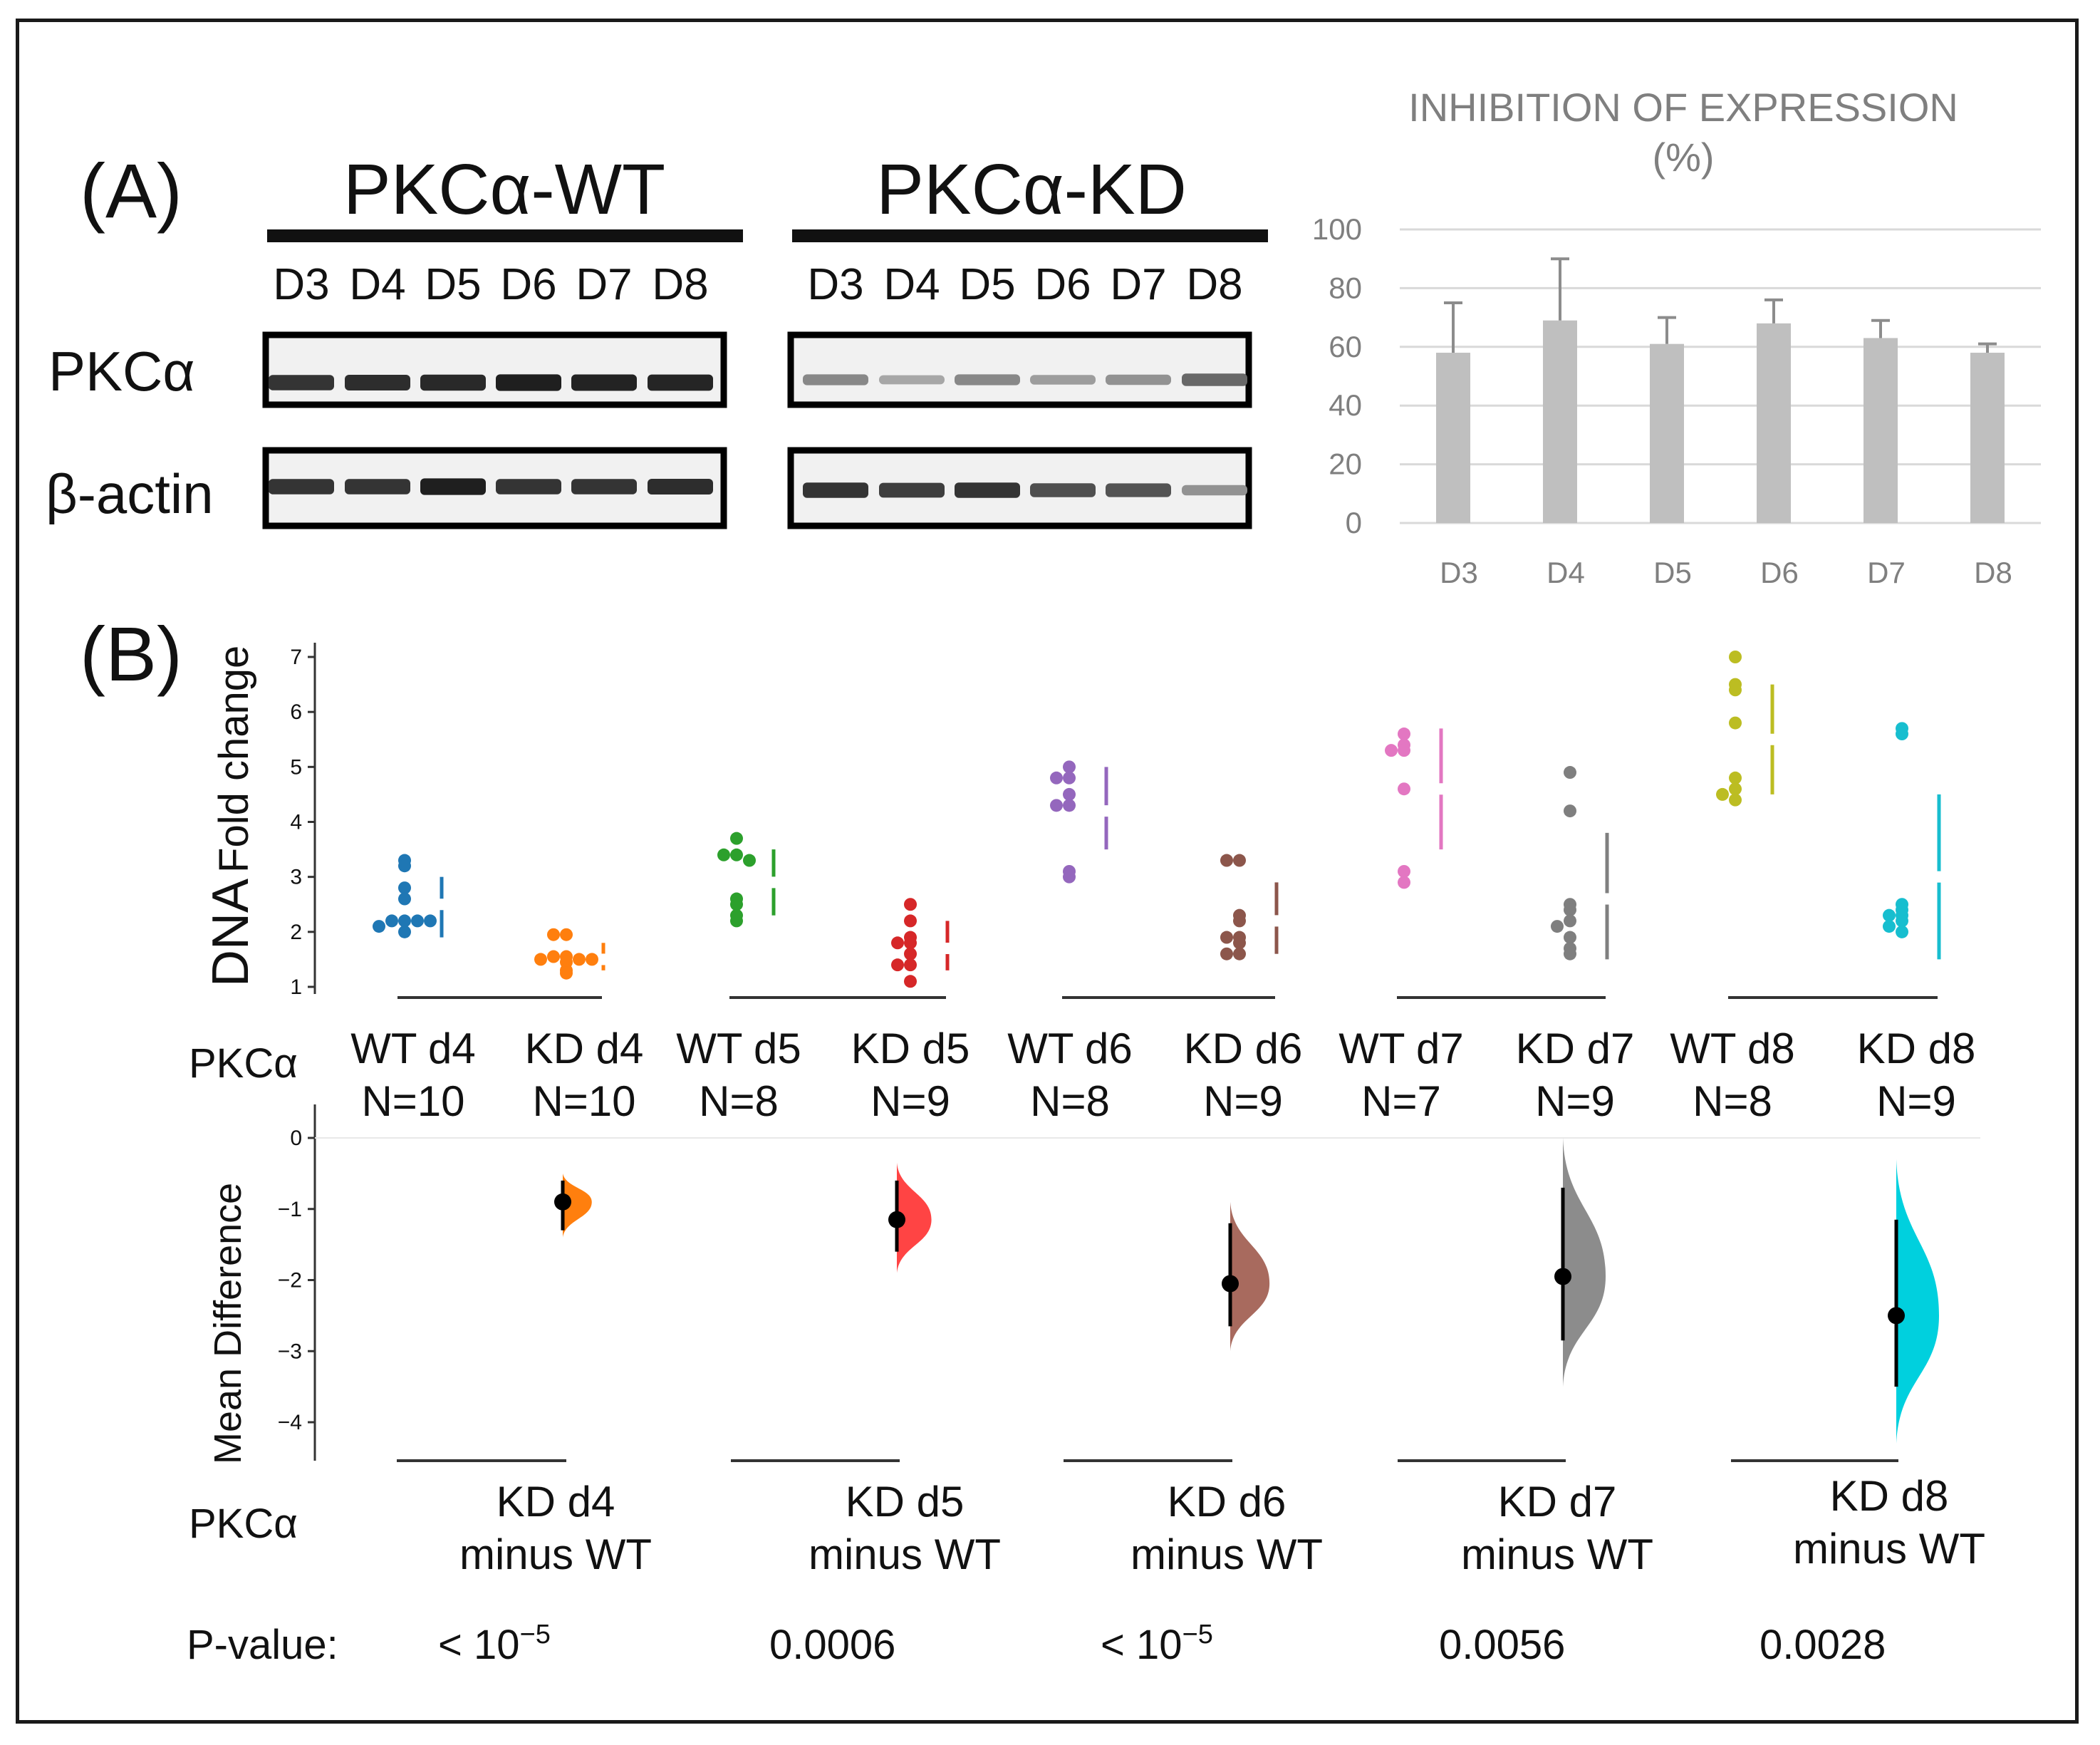  Describe the element at coordinates (1916, 1048) in the screenshot. I see `group-name-label: KD d8` at that location.